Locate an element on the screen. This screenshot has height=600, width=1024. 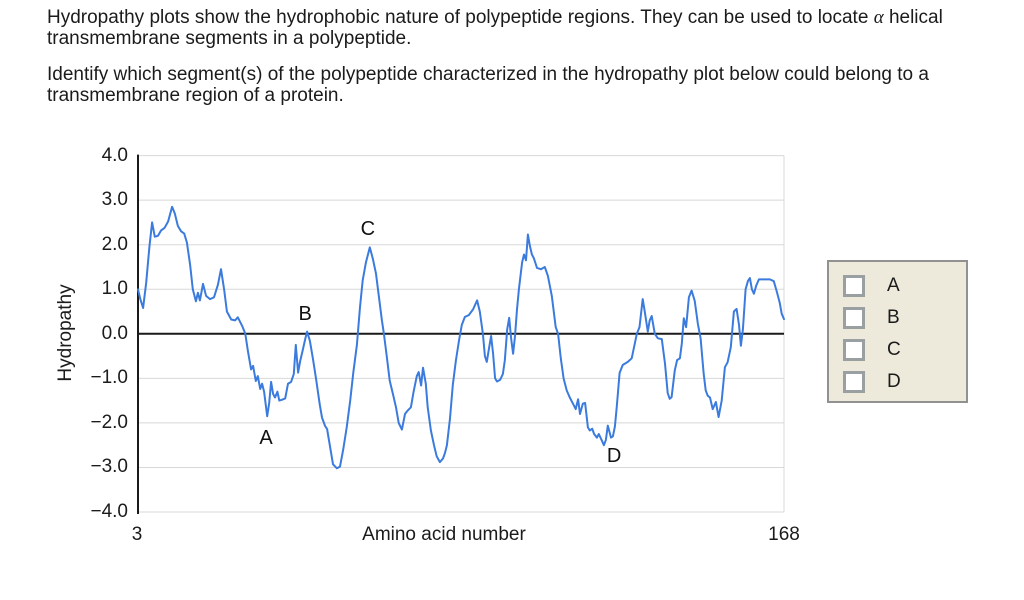
annotation-a: A is located at coordinates (266, 438).